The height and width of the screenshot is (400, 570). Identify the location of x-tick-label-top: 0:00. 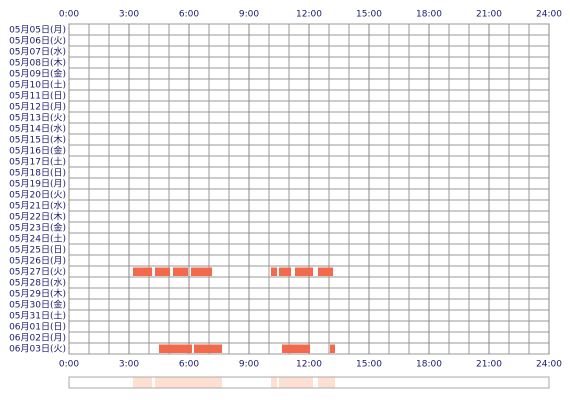
(69, 15).